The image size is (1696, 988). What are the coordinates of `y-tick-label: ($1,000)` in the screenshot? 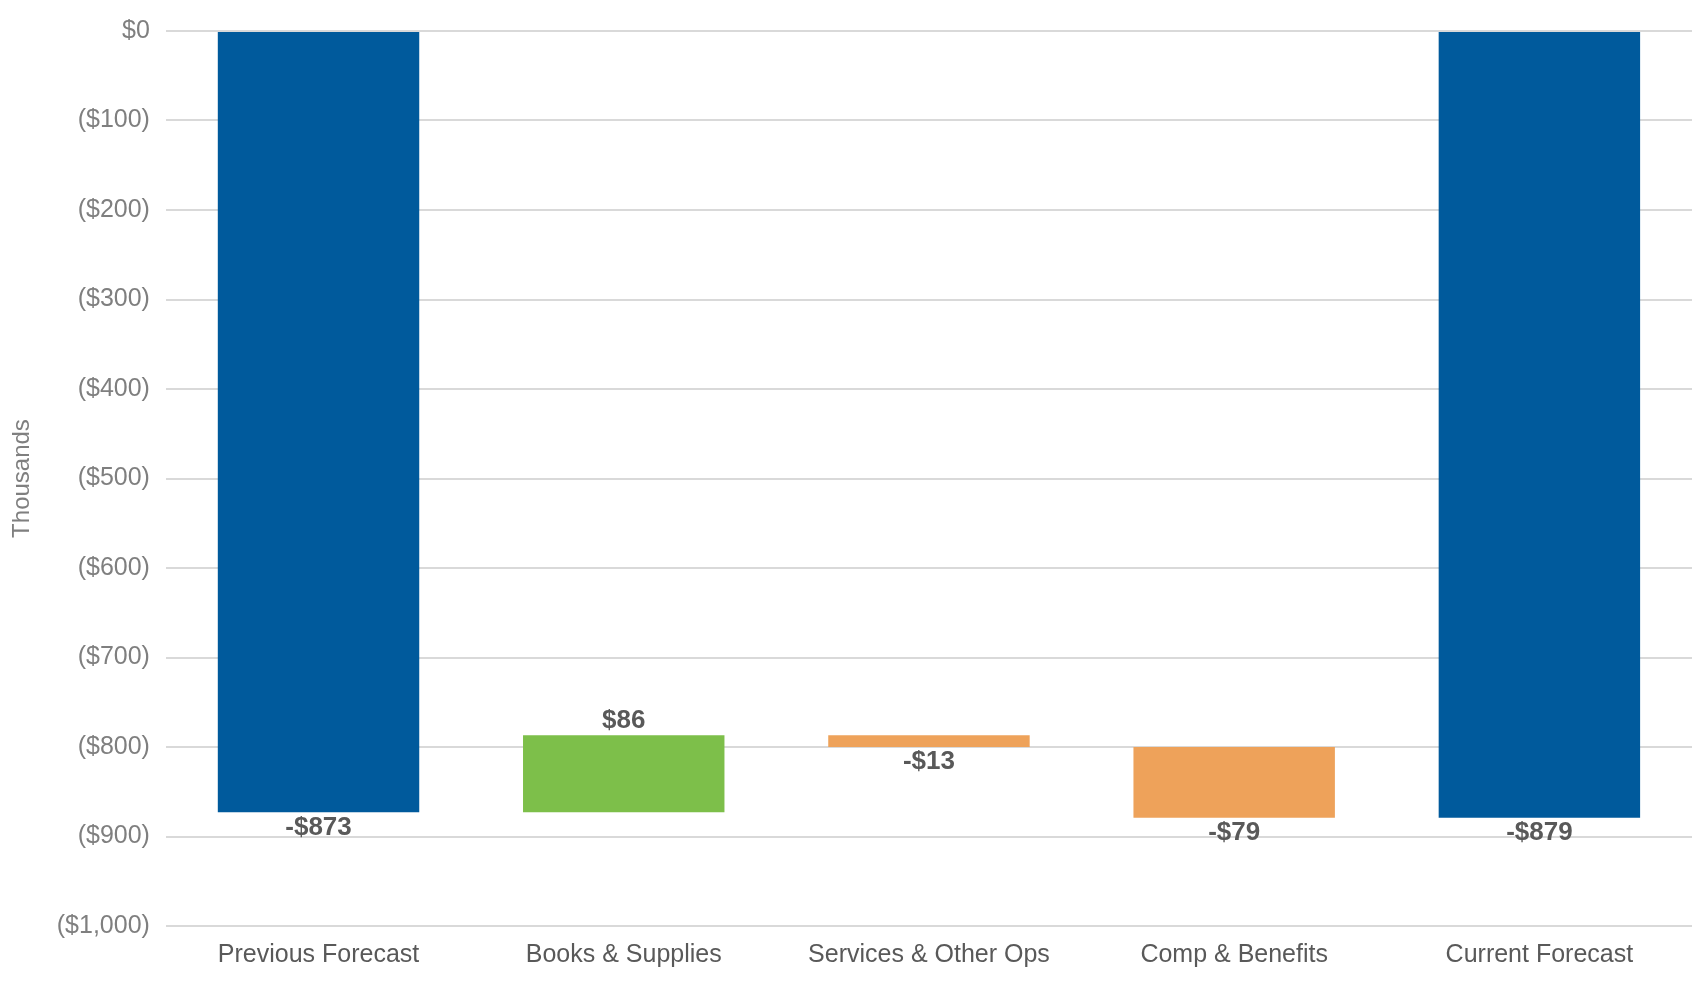 It's located at (103, 923).